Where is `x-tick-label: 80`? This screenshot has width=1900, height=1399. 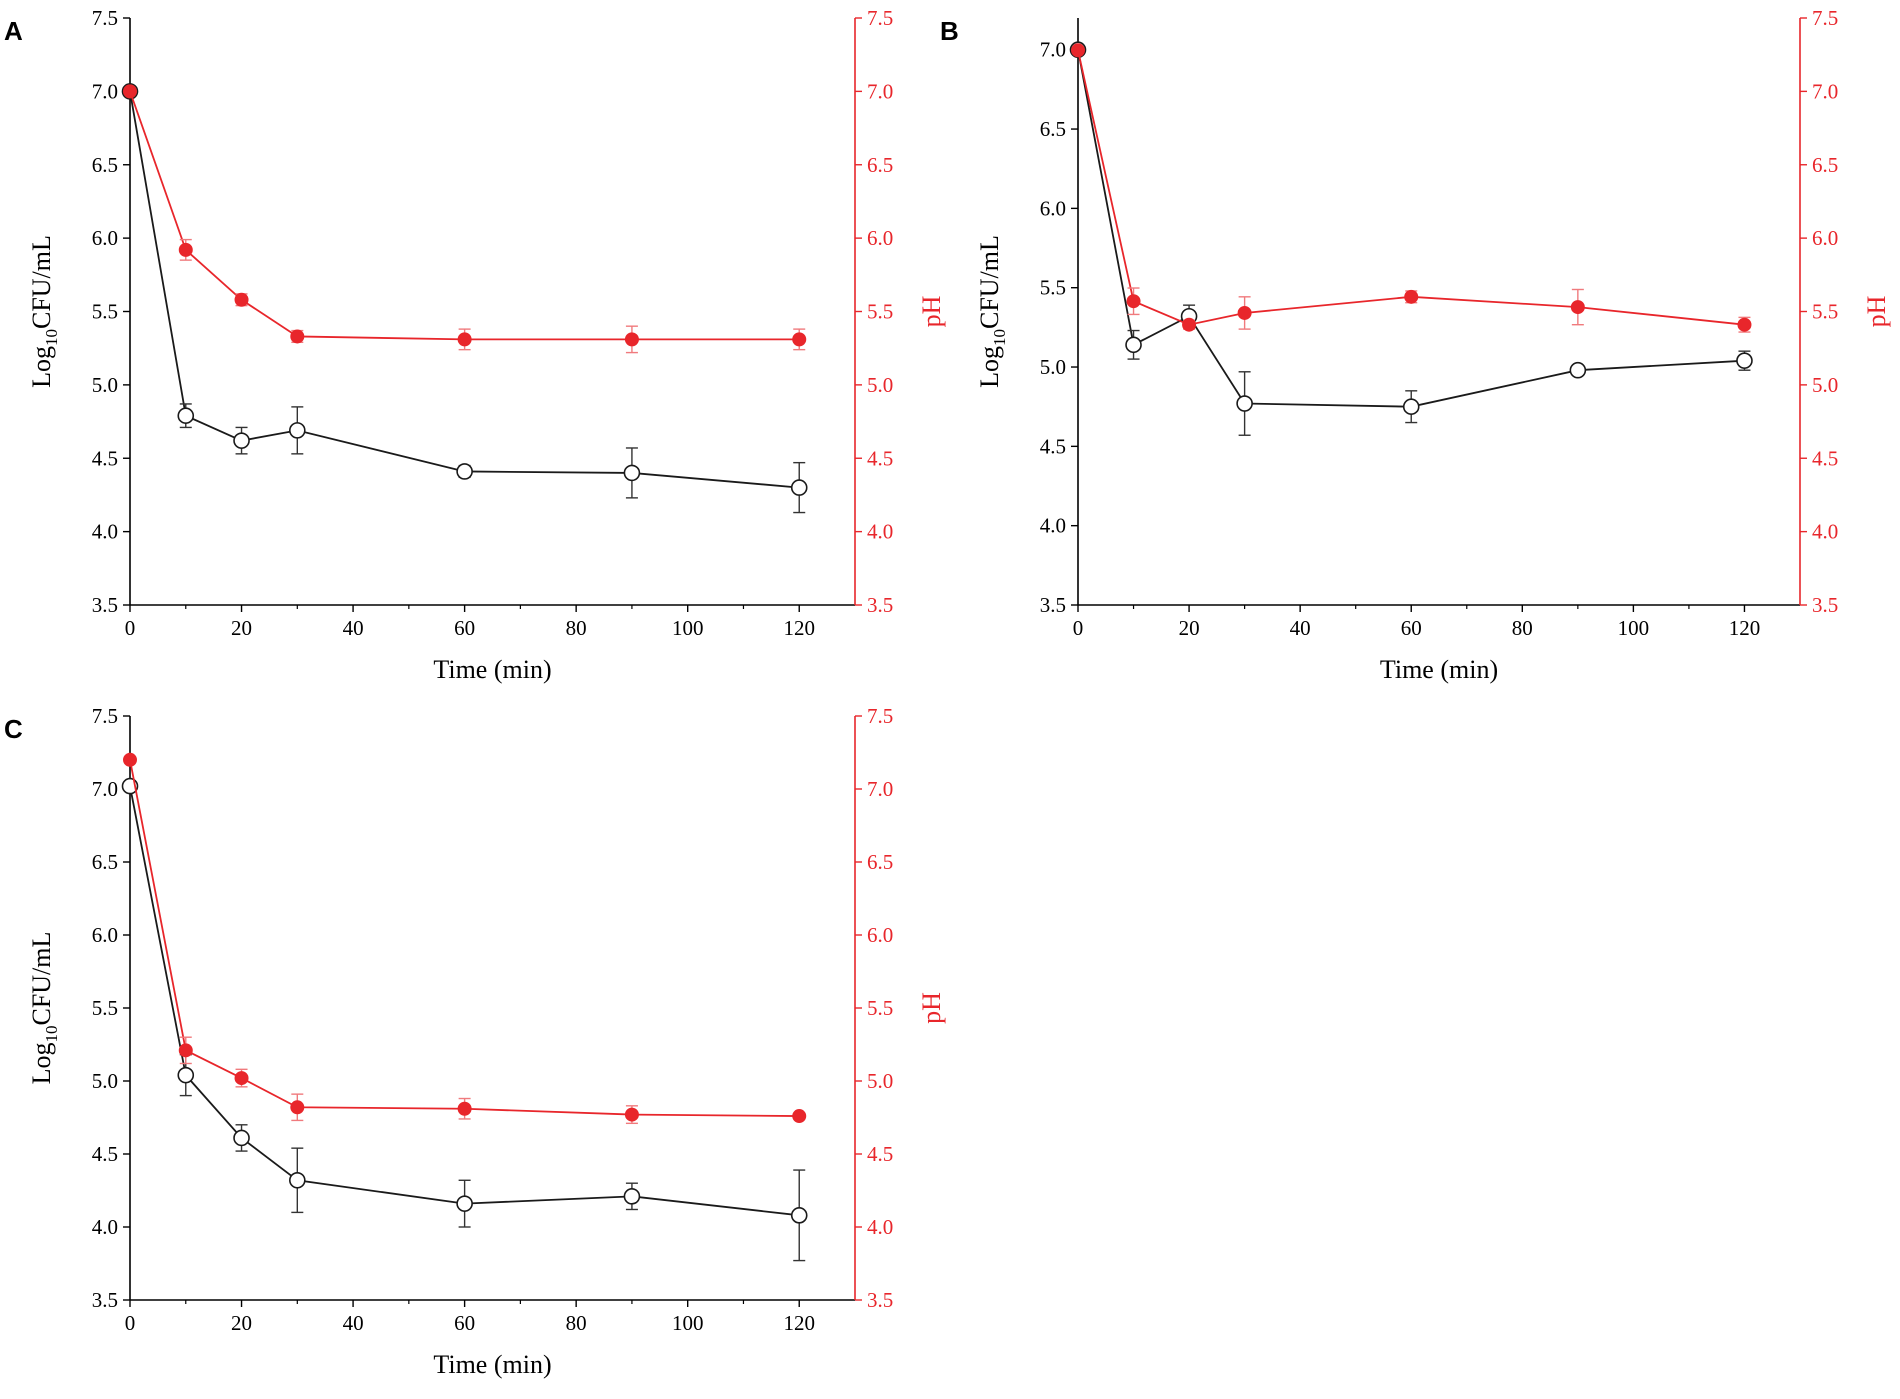
x-tick-label: 80 is located at coordinates (576, 628).